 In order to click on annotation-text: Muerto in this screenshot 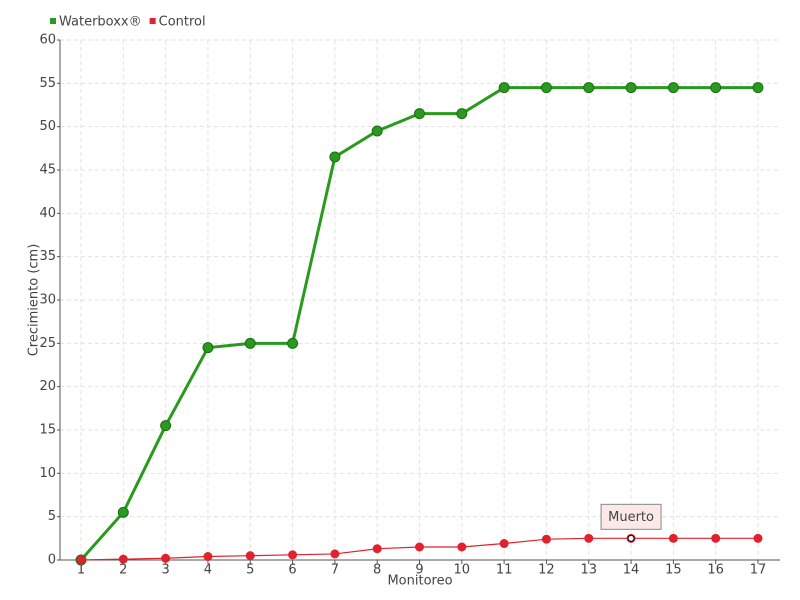, I will do `click(631, 517)`.